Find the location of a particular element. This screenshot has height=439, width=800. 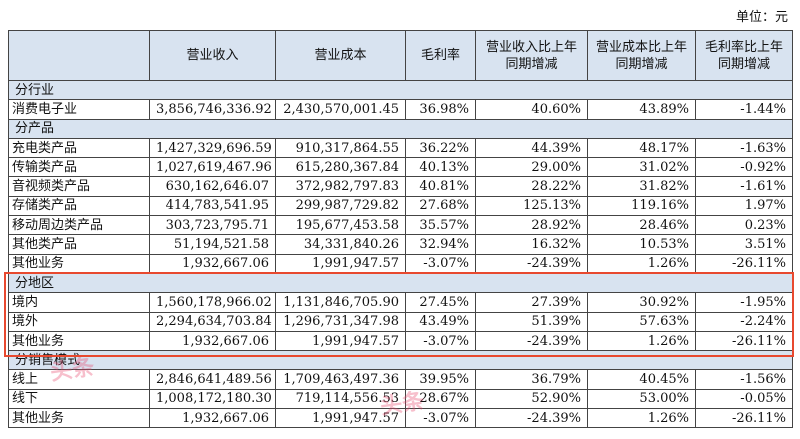

row-label: 充电类产品 is located at coordinates (79, 148).